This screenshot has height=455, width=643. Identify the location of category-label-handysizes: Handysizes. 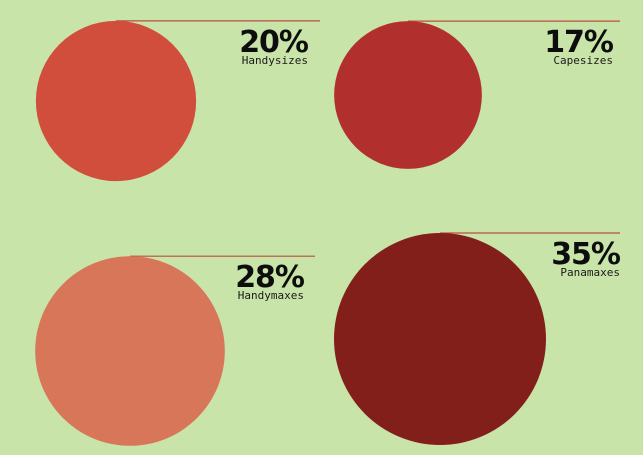
(275, 60).